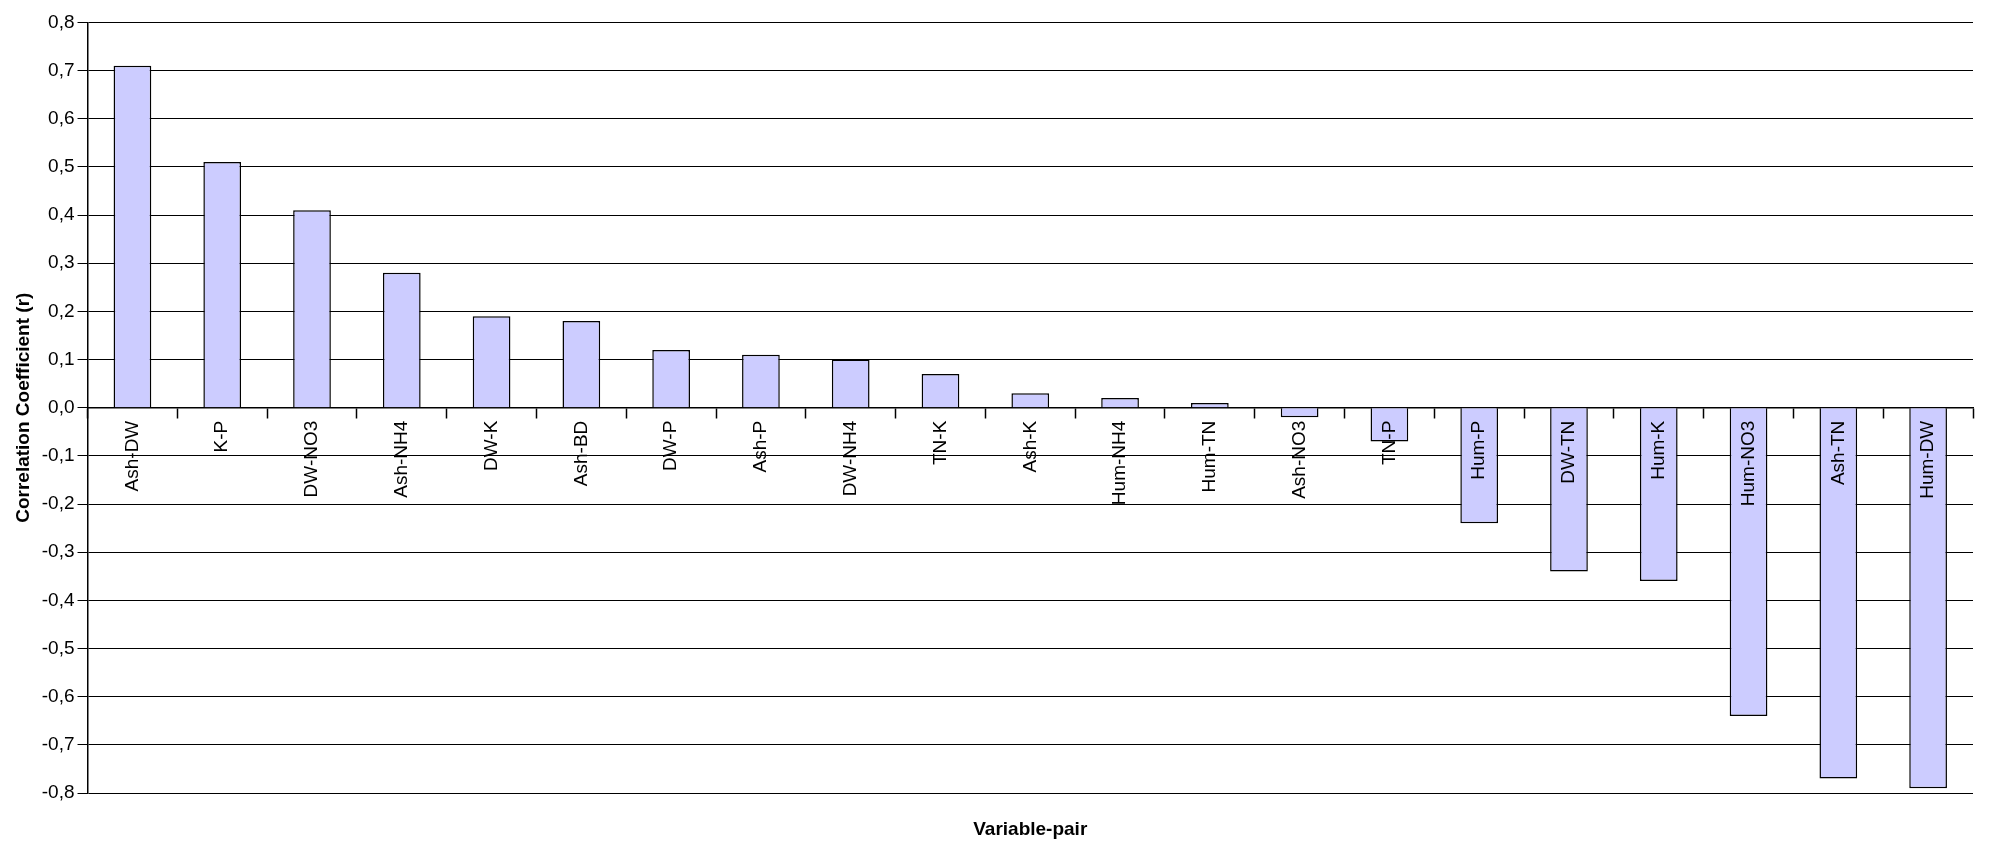 The width and height of the screenshot is (2005, 853). I want to click on y-tick-label: -0,5, so click(58, 647).